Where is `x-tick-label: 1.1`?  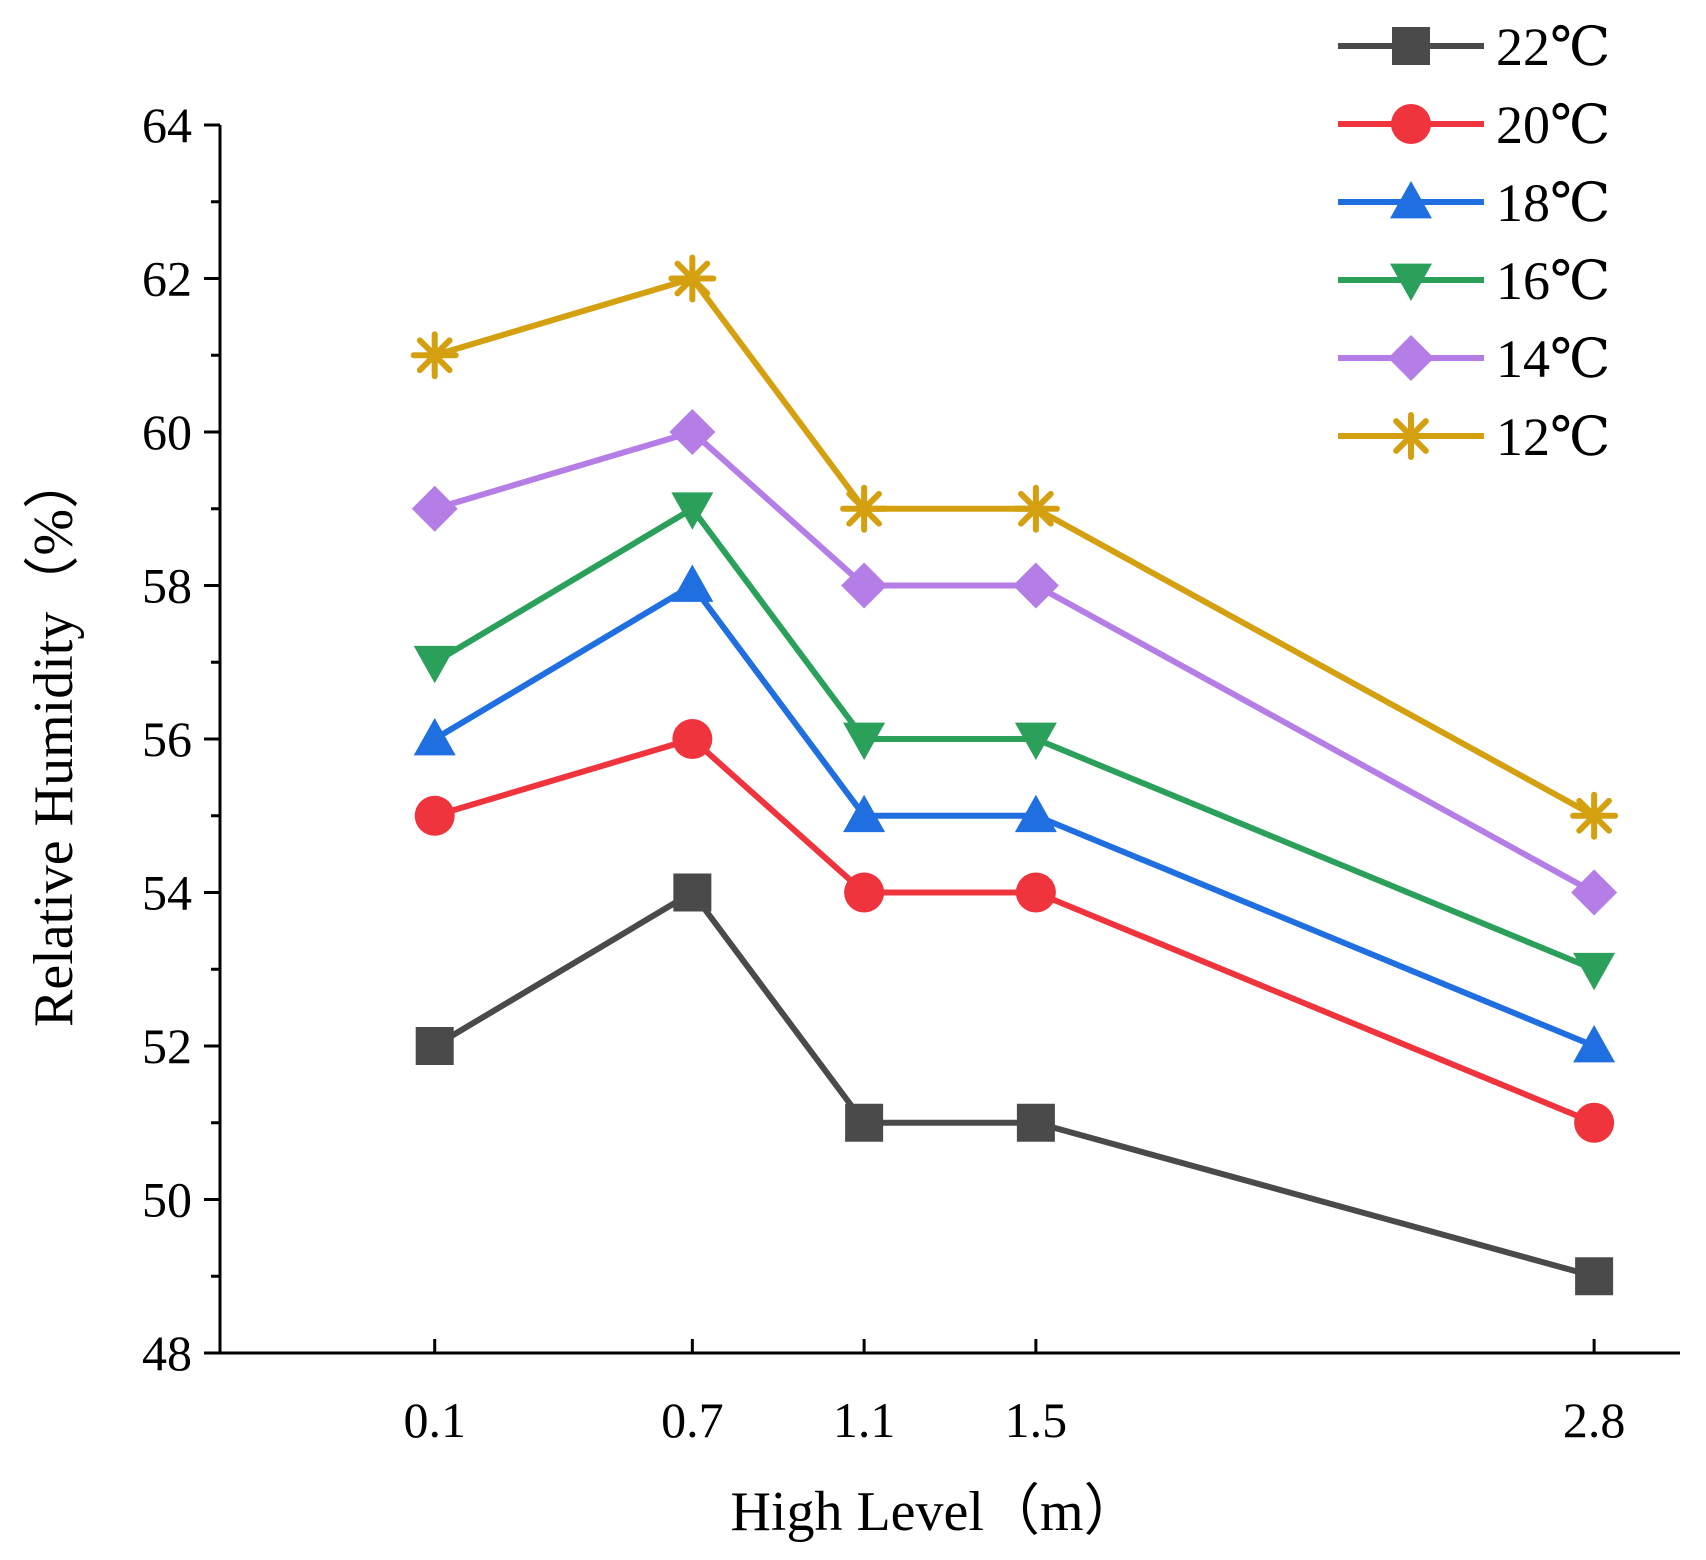 x-tick-label: 1.1 is located at coordinates (864, 1420).